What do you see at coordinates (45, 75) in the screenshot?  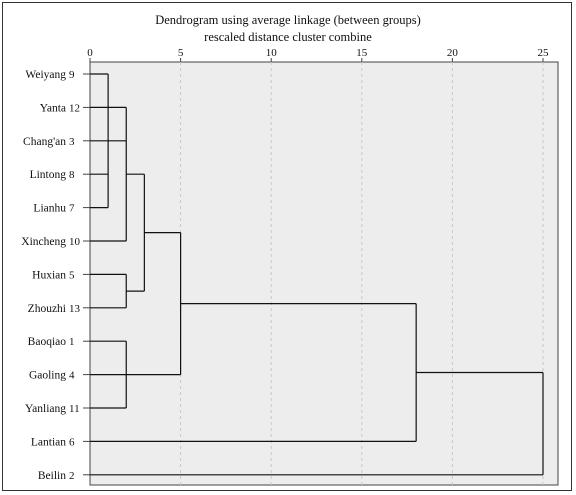 I see `leaf-name: Weiyang` at bounding box center [45, 75].